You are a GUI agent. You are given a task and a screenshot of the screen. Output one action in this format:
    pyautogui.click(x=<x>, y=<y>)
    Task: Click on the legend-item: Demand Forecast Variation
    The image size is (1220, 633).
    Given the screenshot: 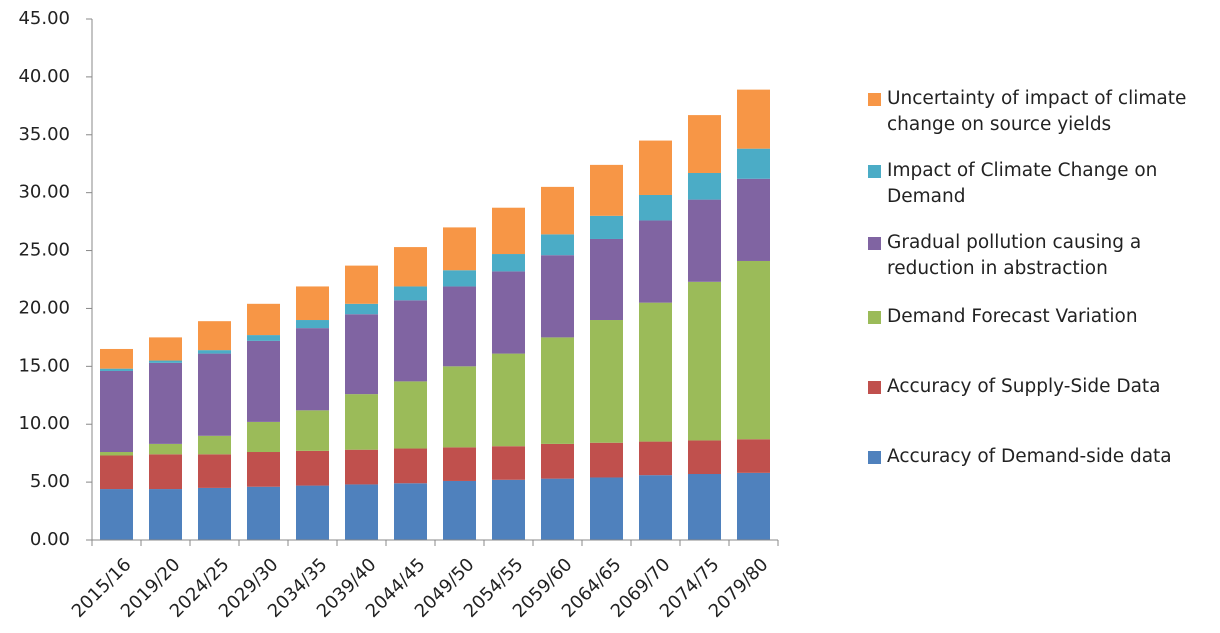 What is the action you would take?
    pyautogui.click(x=1040, y=317)
    